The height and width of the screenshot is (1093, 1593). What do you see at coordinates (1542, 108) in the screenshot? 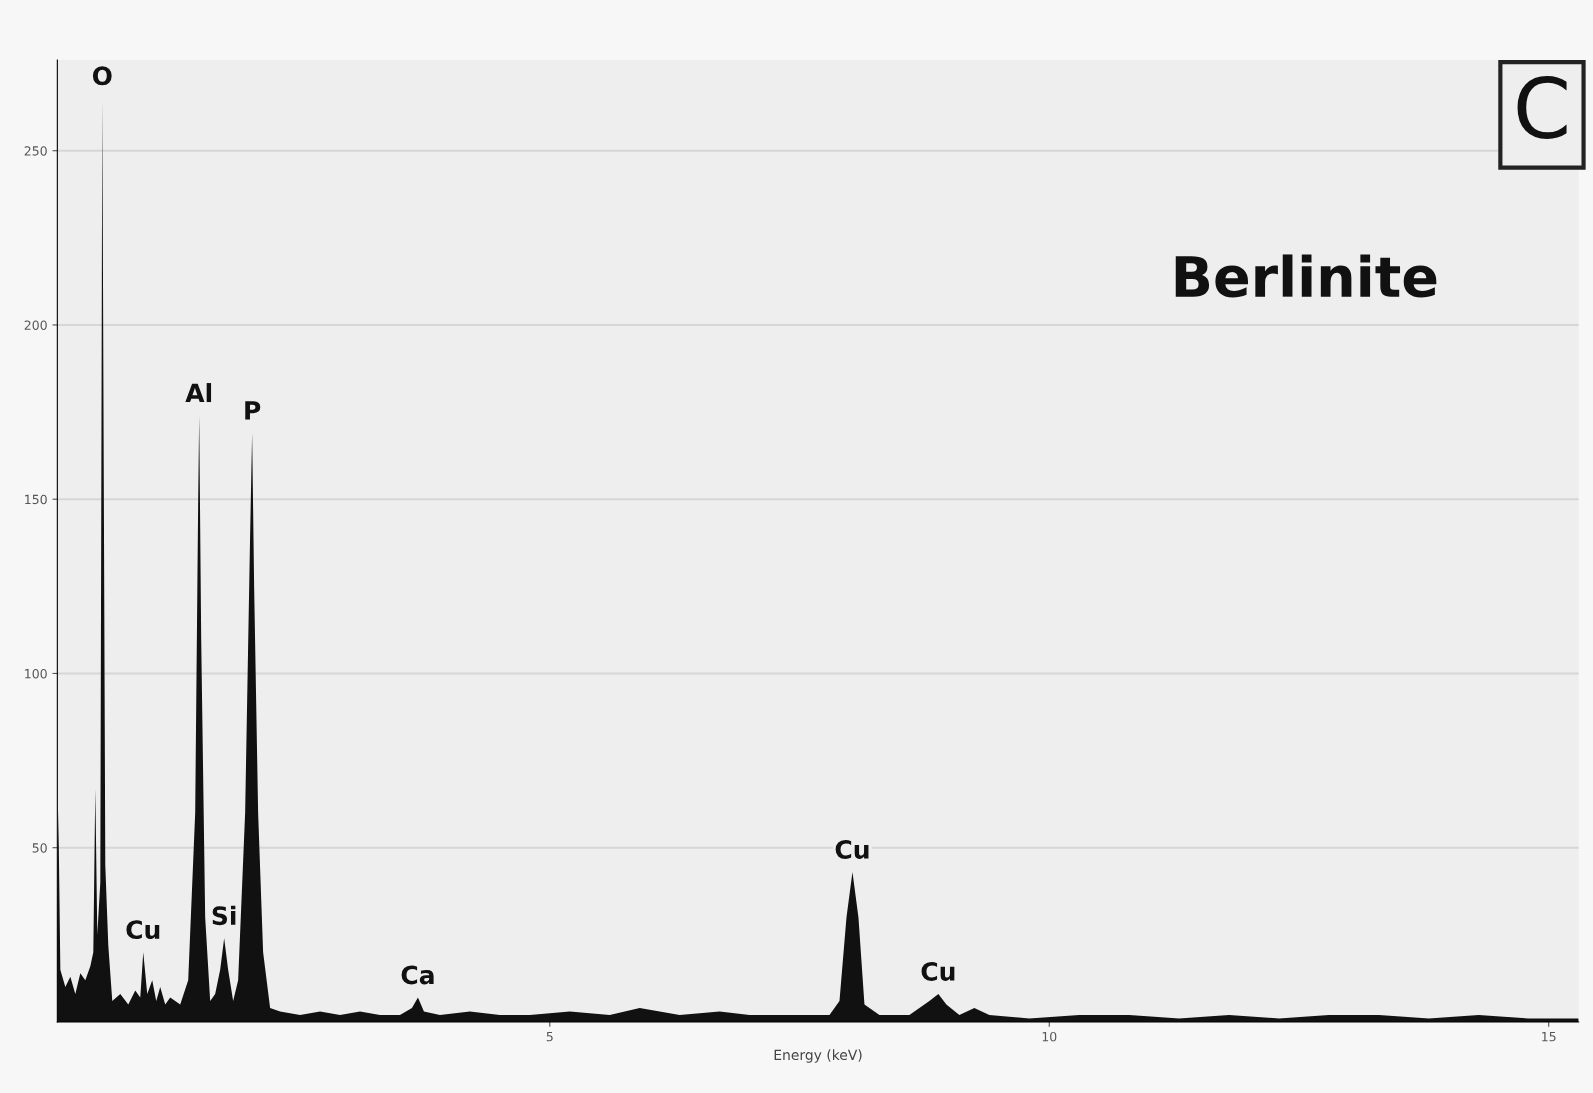
I see `annotation: C` at bounding box center [1542, 108].